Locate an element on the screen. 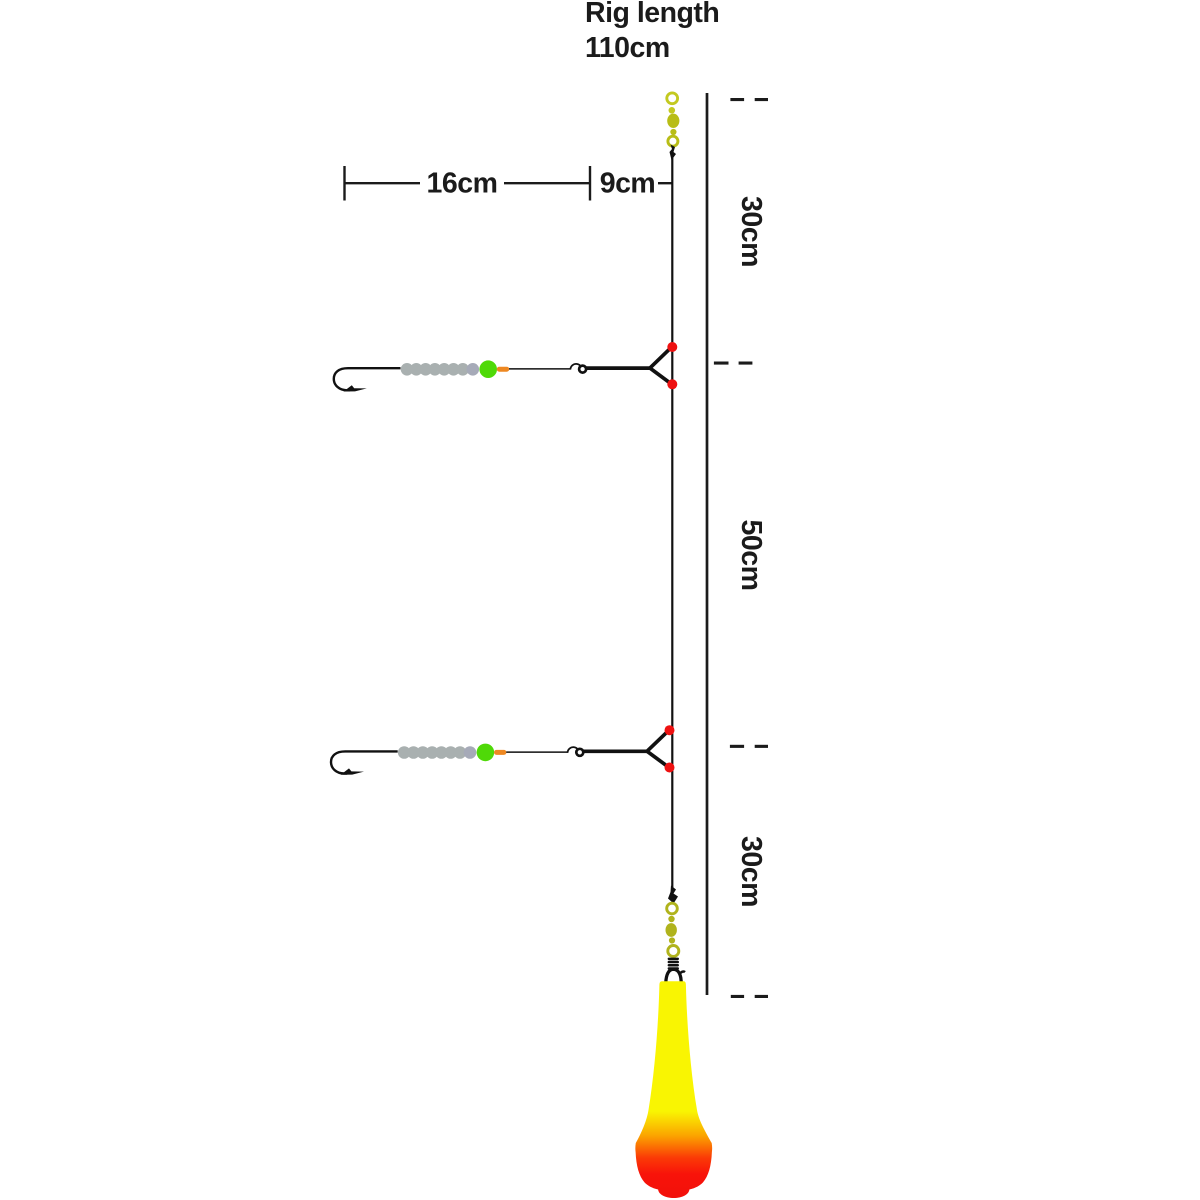  svg-text: 9cm is located at coordinates (628, 184).